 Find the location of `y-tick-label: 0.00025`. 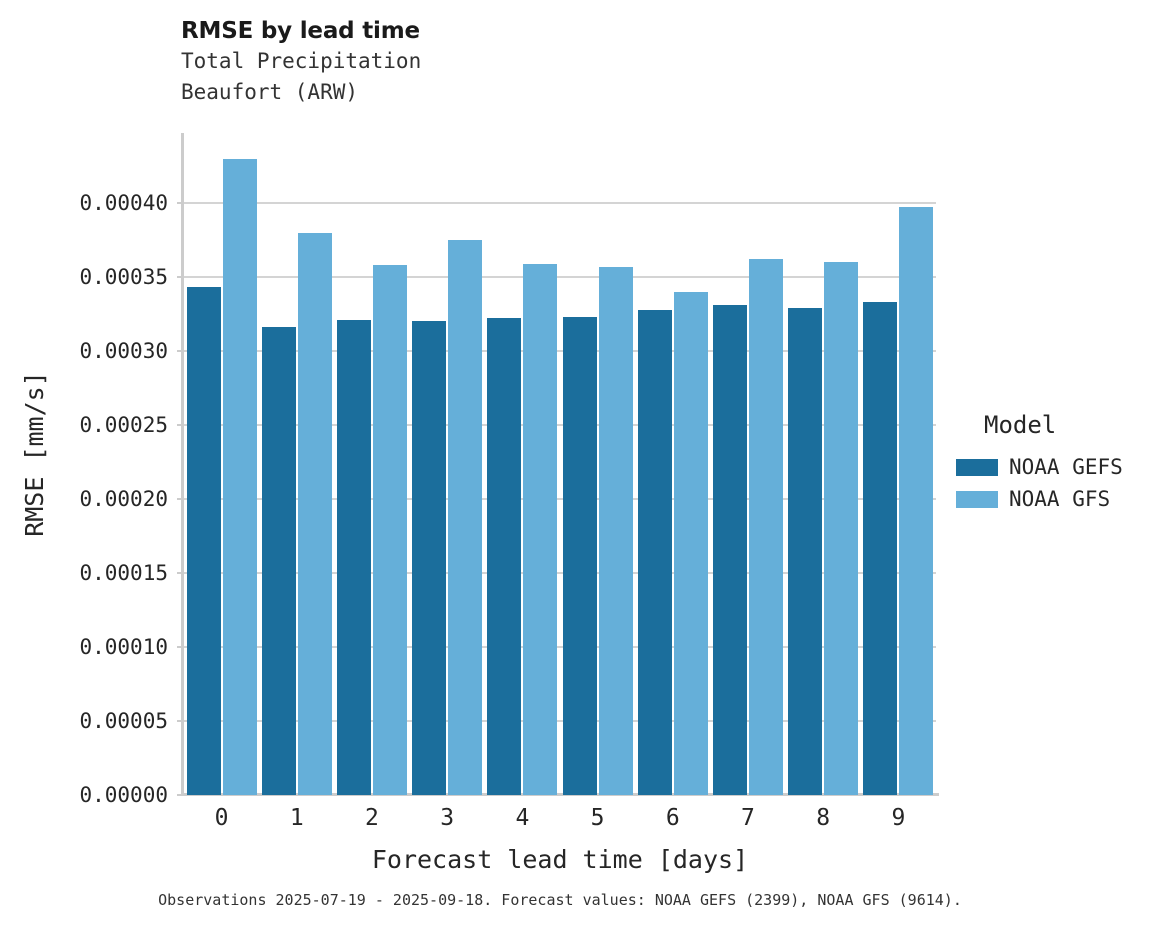

y-tick-label: 0.00025 is located at coordinates (123, 425).